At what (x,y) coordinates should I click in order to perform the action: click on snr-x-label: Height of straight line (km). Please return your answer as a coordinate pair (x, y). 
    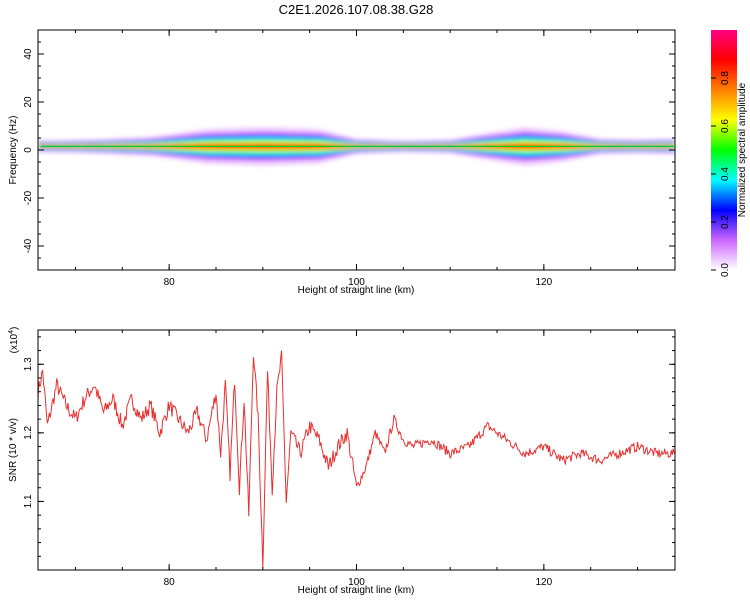
    Looking at the image, I should click on (356, 590).